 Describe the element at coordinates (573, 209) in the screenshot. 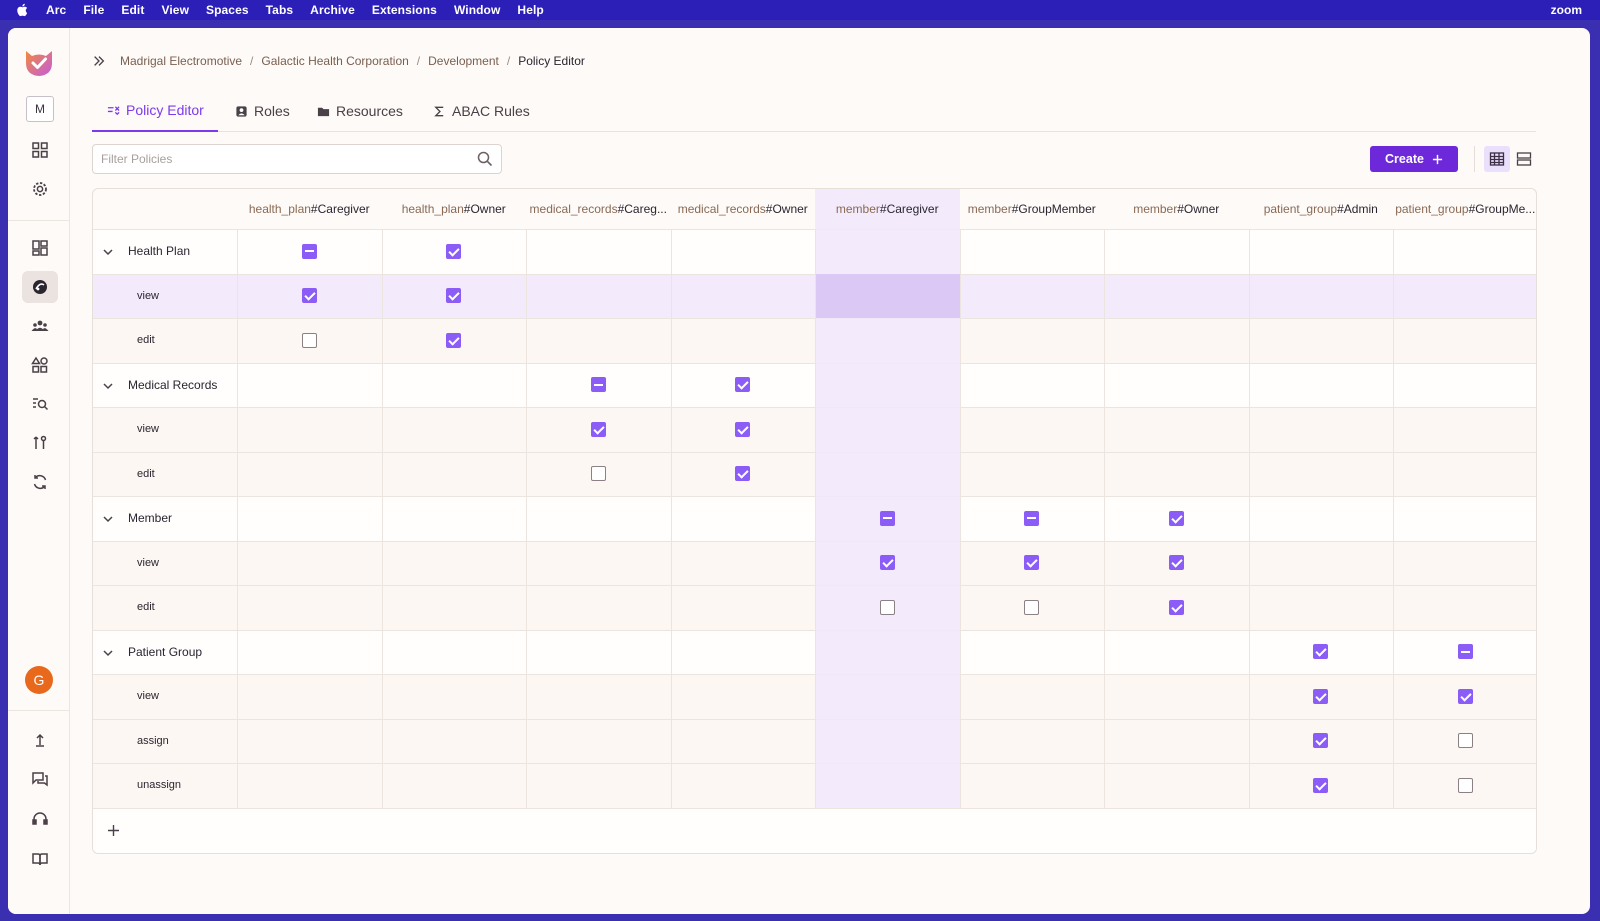

I see `column-header-resource: medical_records` at that location.